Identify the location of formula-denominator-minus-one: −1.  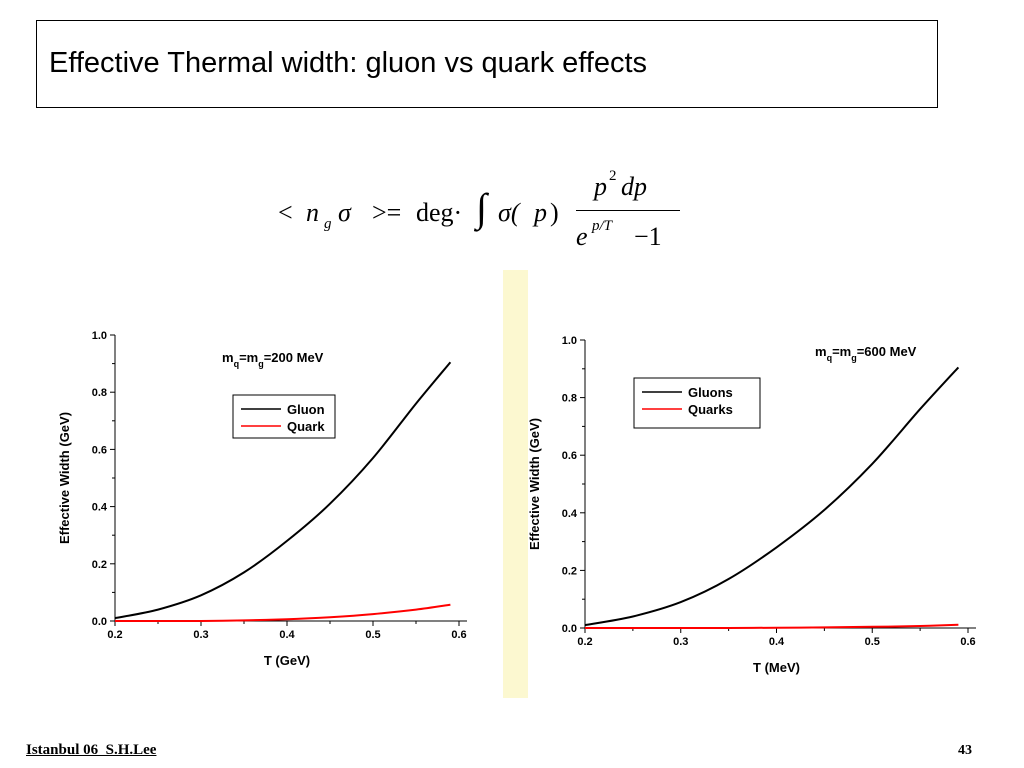
(648, 236).